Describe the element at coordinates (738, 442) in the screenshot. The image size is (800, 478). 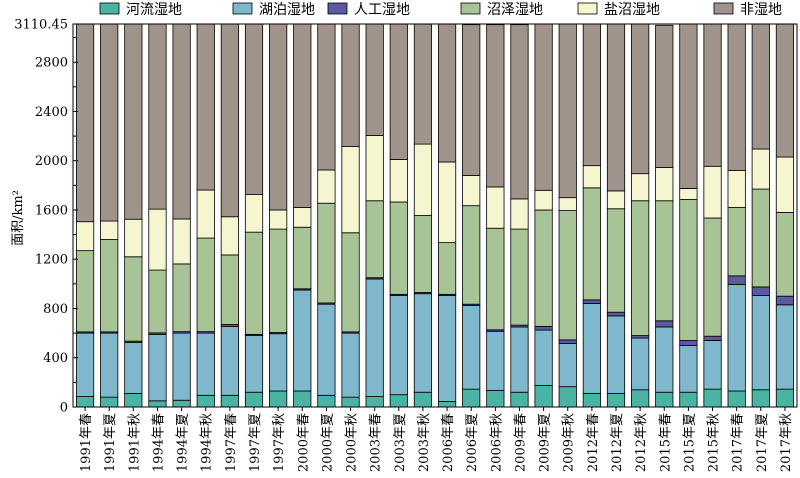
I see `x-tick-label: 2017年春` at that location.